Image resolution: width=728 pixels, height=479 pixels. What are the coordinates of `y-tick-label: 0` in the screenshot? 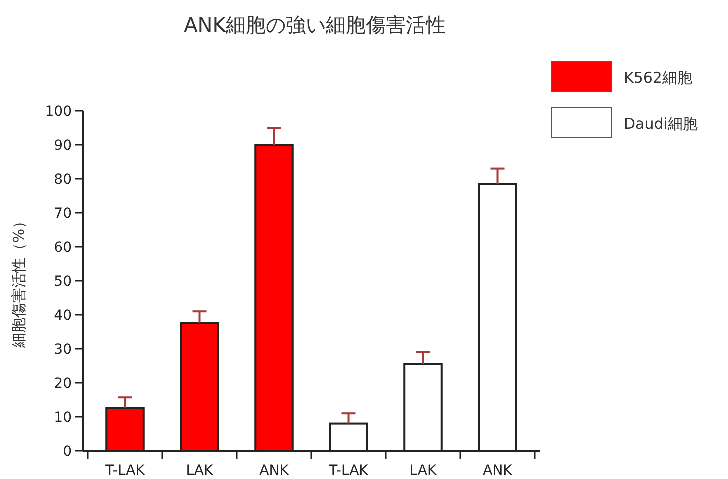 It's located at (67, 452).